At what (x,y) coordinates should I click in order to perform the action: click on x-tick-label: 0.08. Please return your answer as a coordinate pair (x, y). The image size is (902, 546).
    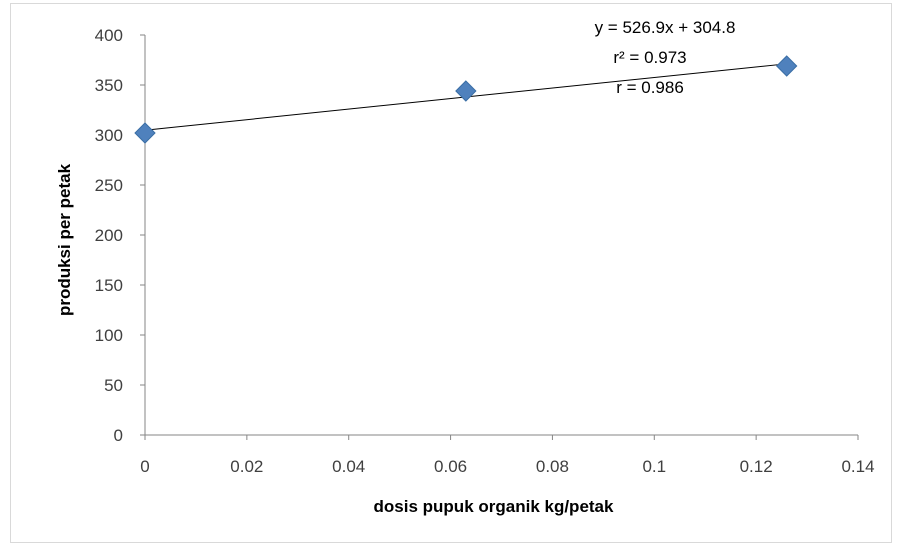
    Looking at the image, I should click on (552, 466).